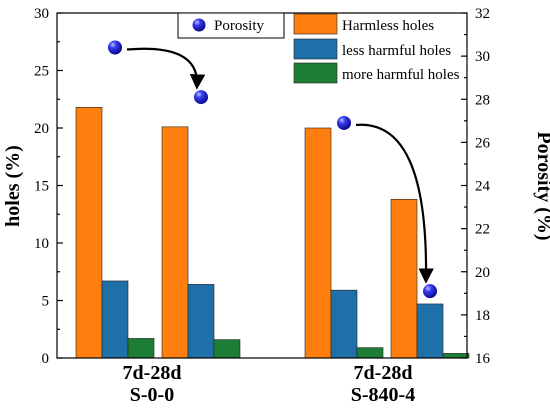 The height and width of the screenshot is (410, 550). What do you see at coordinates (482, 273) in the screenshot?
I see `right-tick-label: 20` at bounding box center [482, 273].